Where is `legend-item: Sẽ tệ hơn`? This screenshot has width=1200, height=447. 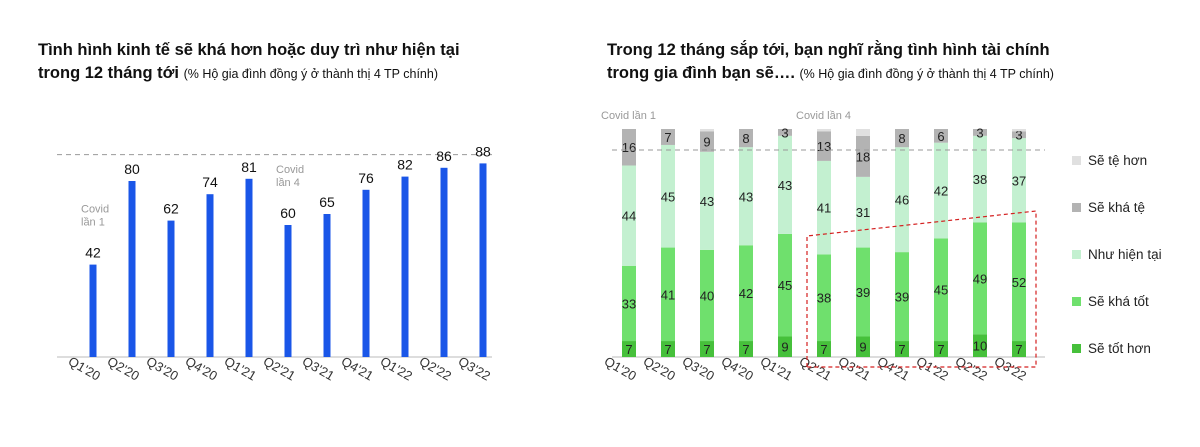 legend-item: Sẽ tệ hơn is located at coordinates (1109, 160).